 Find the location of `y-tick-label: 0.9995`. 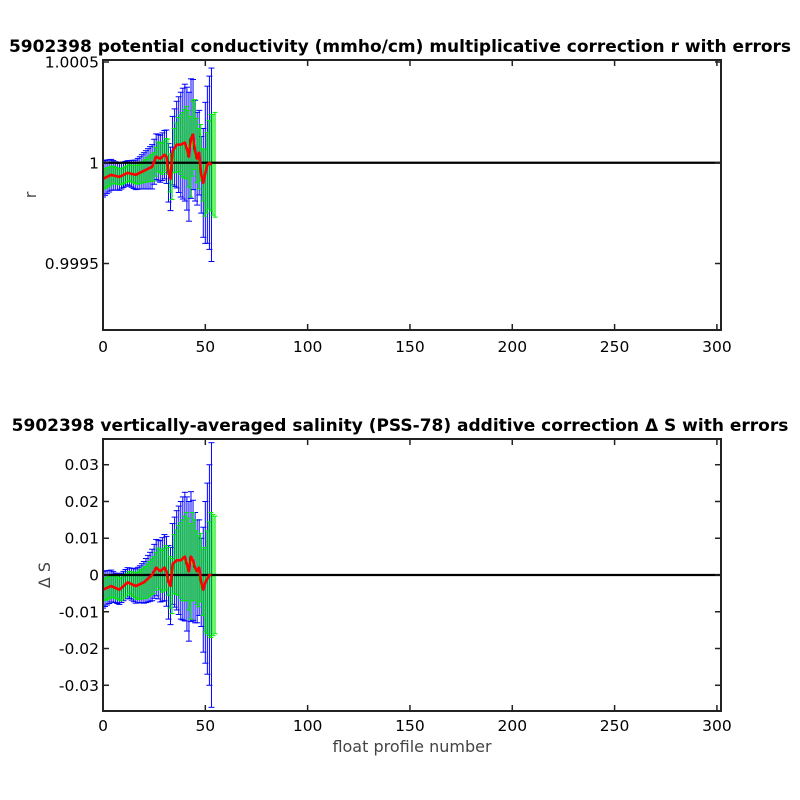

y-tick-label: 0.9995 is located at coordinates (72, 264).